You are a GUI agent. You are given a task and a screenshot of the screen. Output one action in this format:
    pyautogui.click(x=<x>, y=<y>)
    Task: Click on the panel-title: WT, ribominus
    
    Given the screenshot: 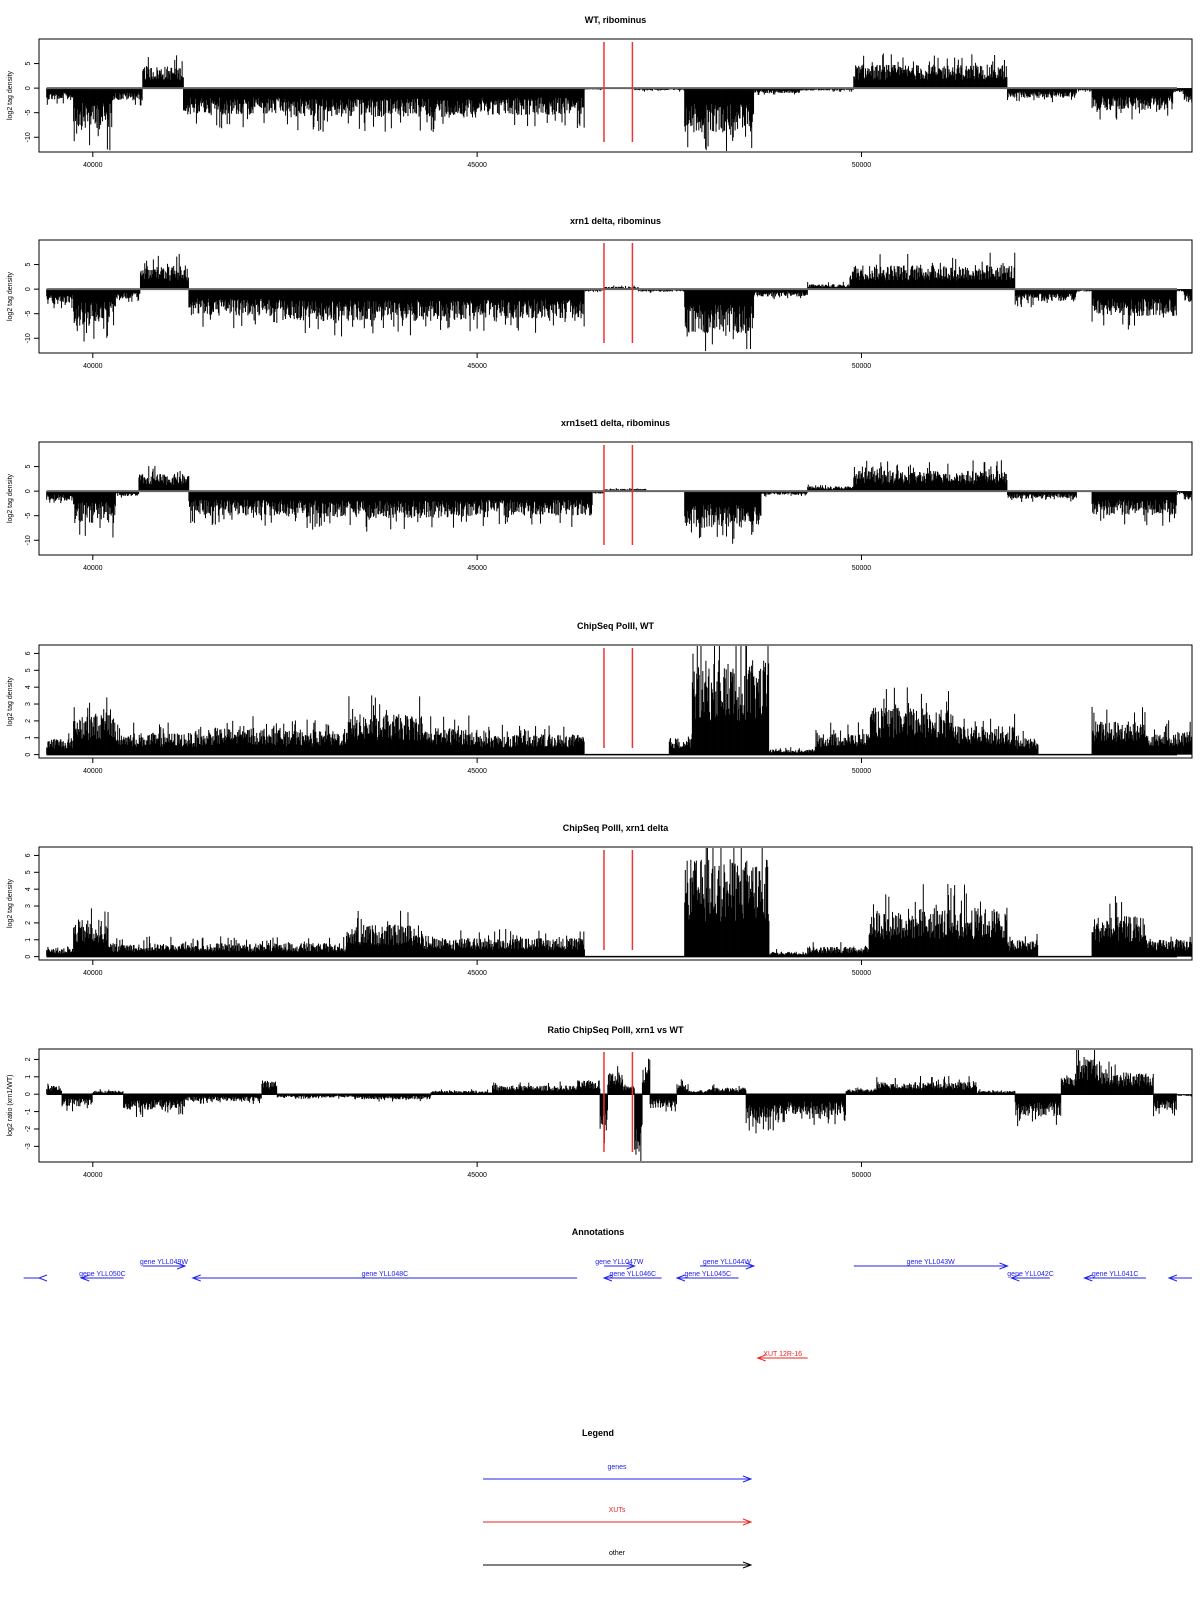 What is the action you would take?
    pyautogui.click(x=616, y=20)
    